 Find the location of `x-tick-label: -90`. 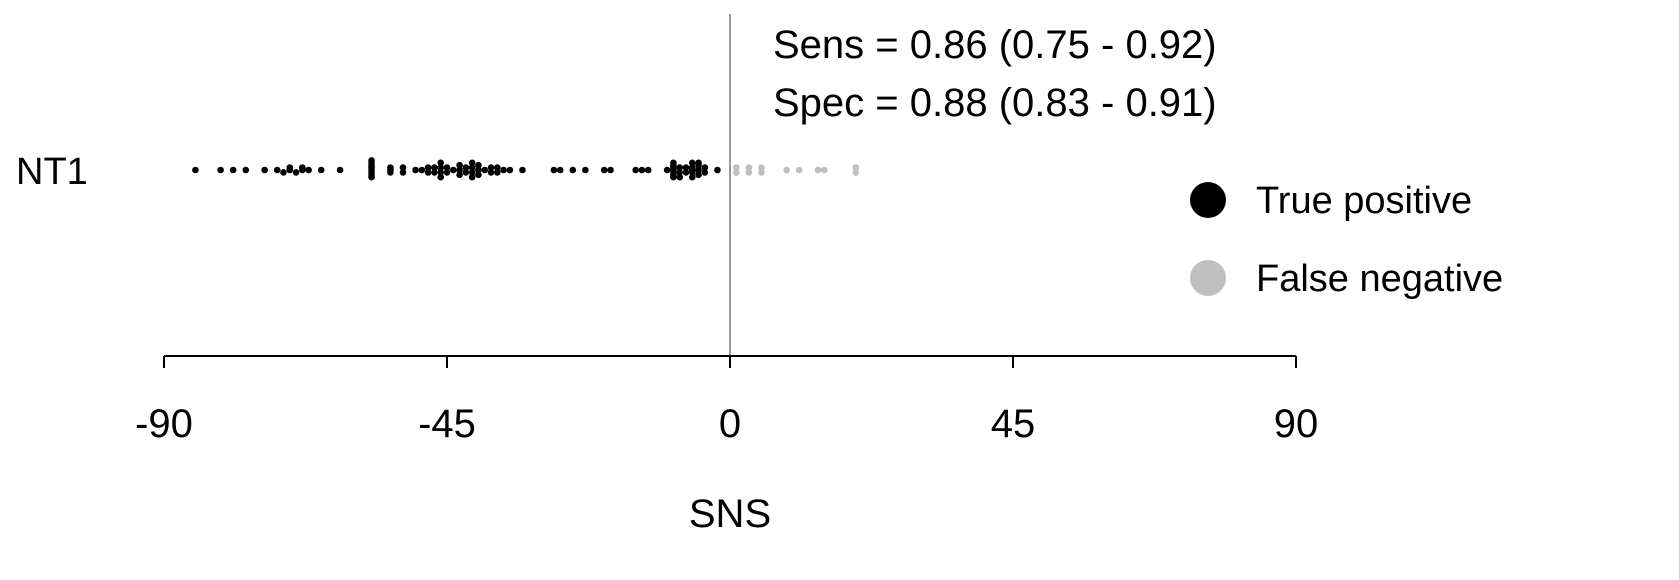

x-tick-label: -90 is located at coordinates (164, 424).